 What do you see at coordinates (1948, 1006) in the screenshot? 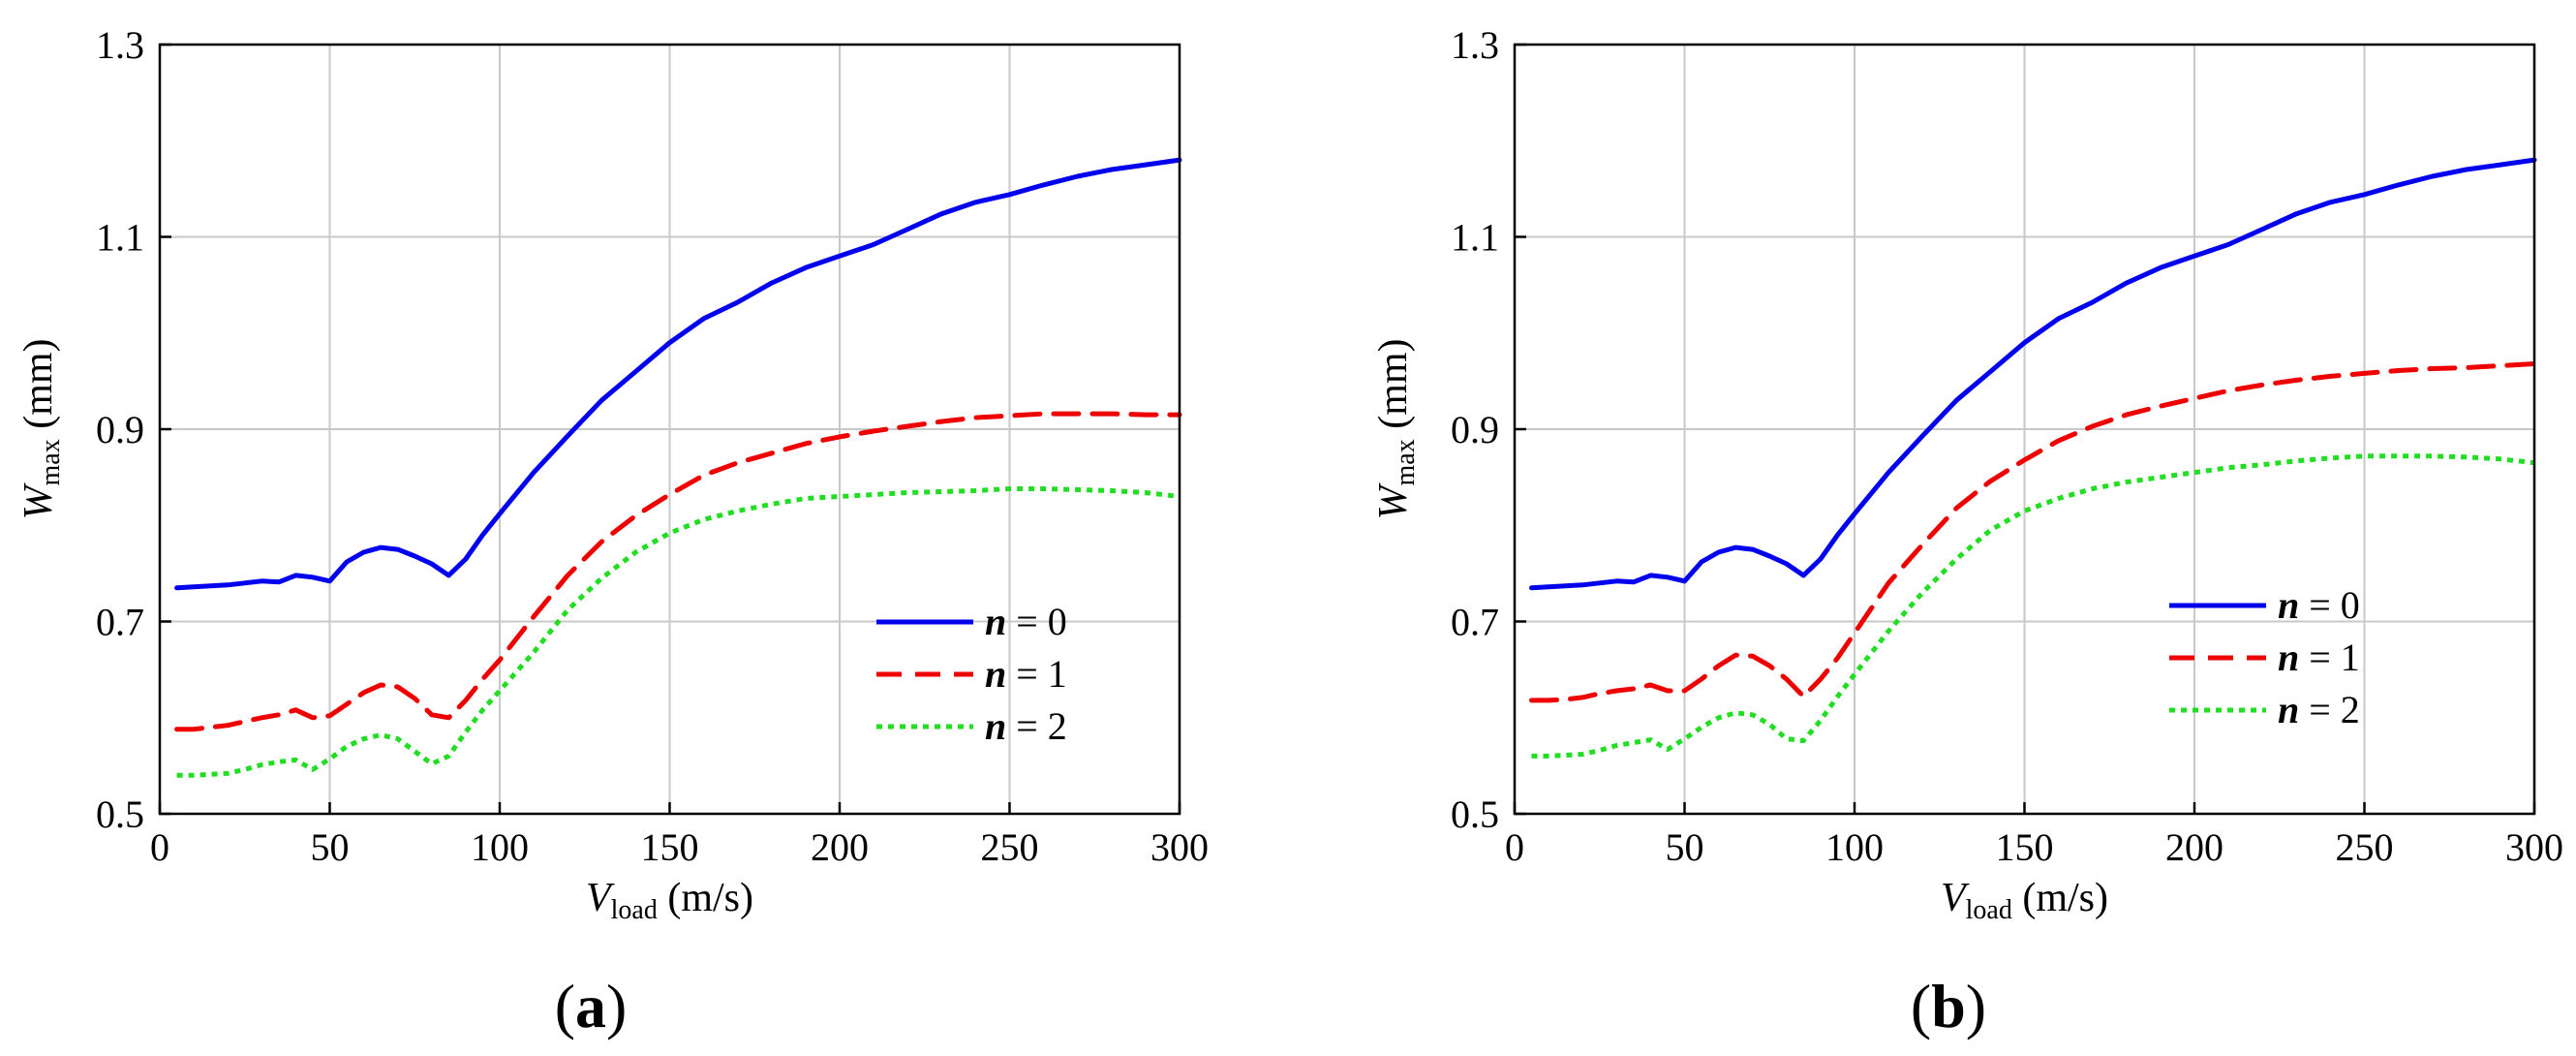
I see `panel-label: (b)` at bounding box center [1948, 1006].